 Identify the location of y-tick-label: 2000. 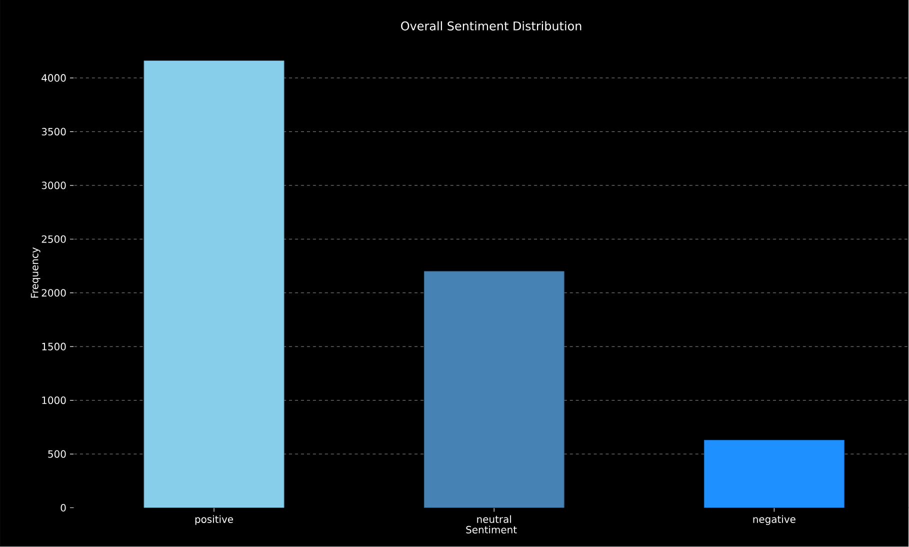
(54, 293).